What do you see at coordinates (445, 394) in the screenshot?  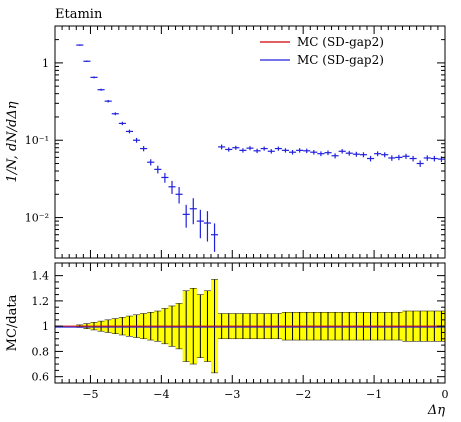 I see `x-tick-label: 0` at bounding box center [445, 394].